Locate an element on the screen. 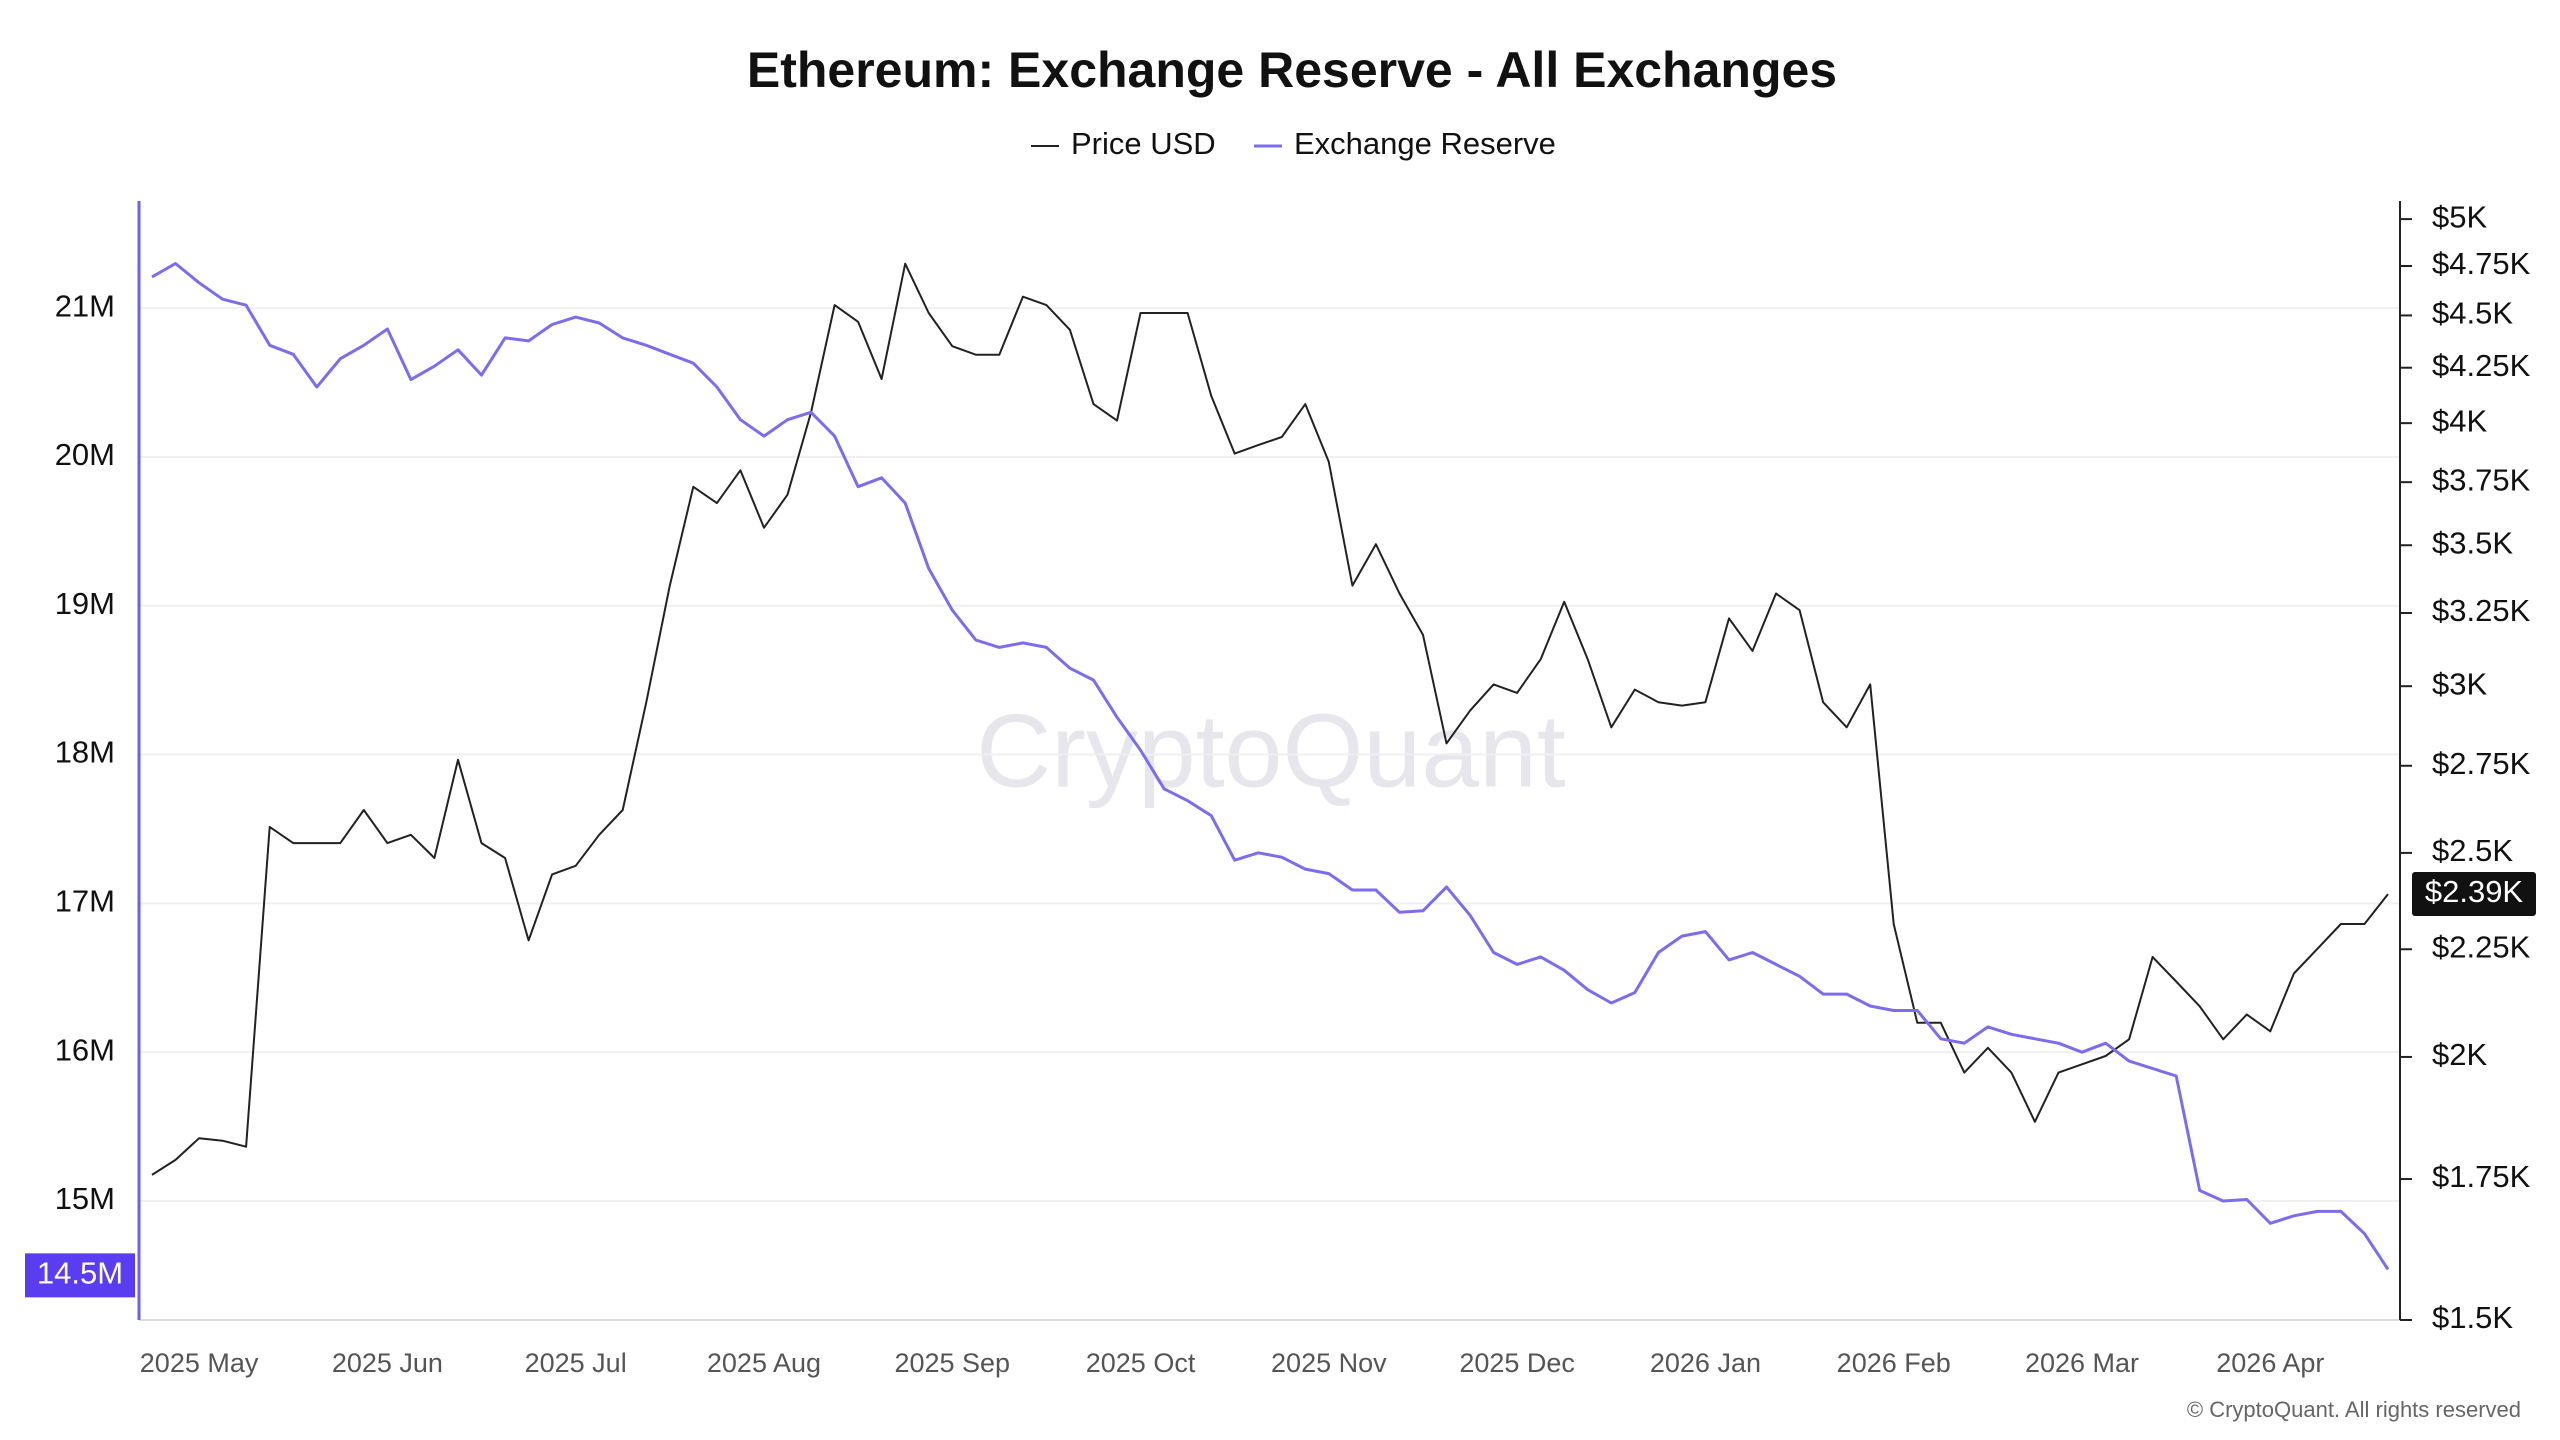  x-tick-label: 2026 Jan is located at coordinates (1705, 1363).